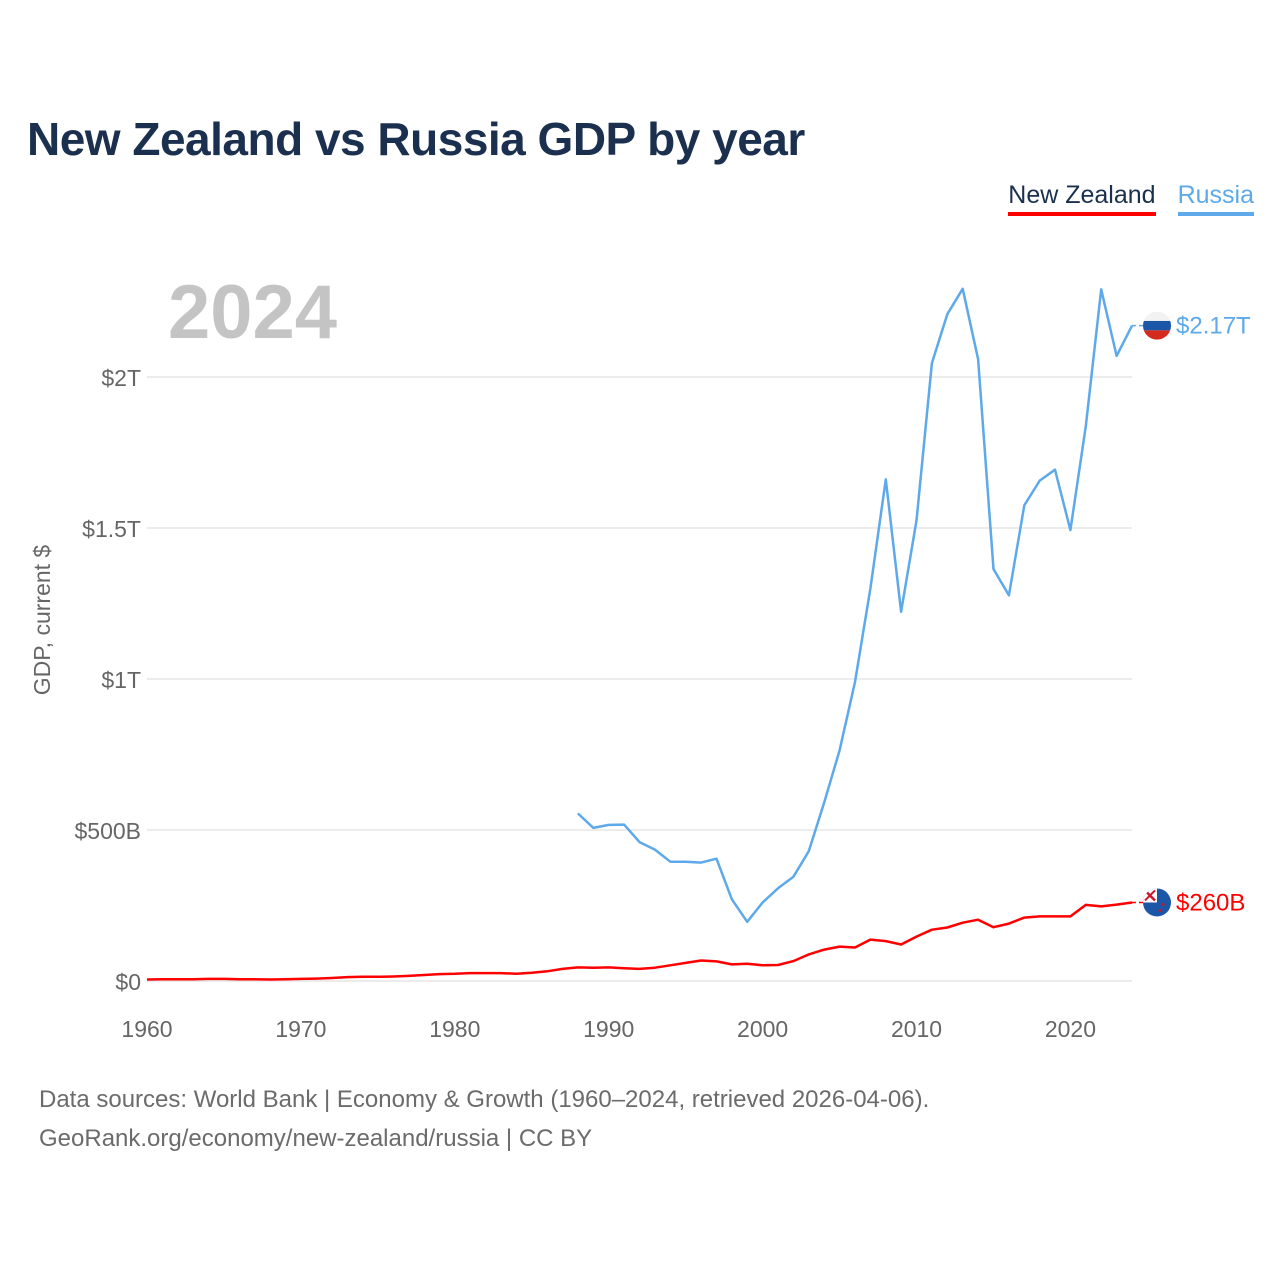 The image size is (1280, 1280). Describe the element at coordinates (1082, 198) in the screenshot. I see `legend-new-zealand: New Zealand` at that location.